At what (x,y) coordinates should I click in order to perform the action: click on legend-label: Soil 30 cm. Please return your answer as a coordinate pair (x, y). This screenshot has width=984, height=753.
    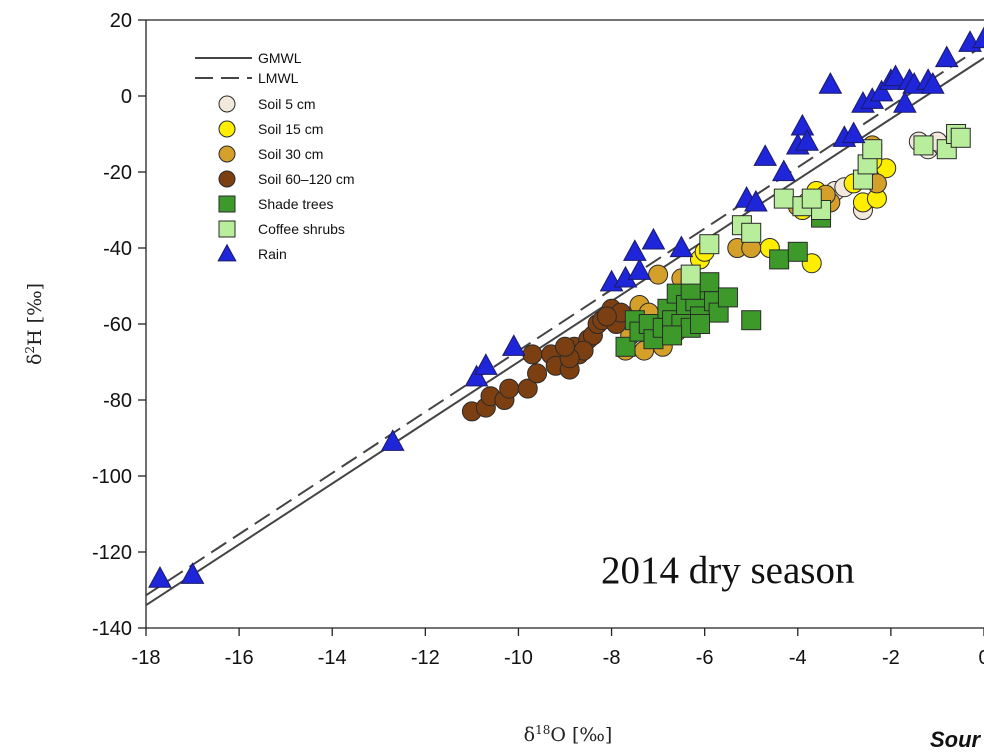
    Looking at the image, I should click on (290, 154).